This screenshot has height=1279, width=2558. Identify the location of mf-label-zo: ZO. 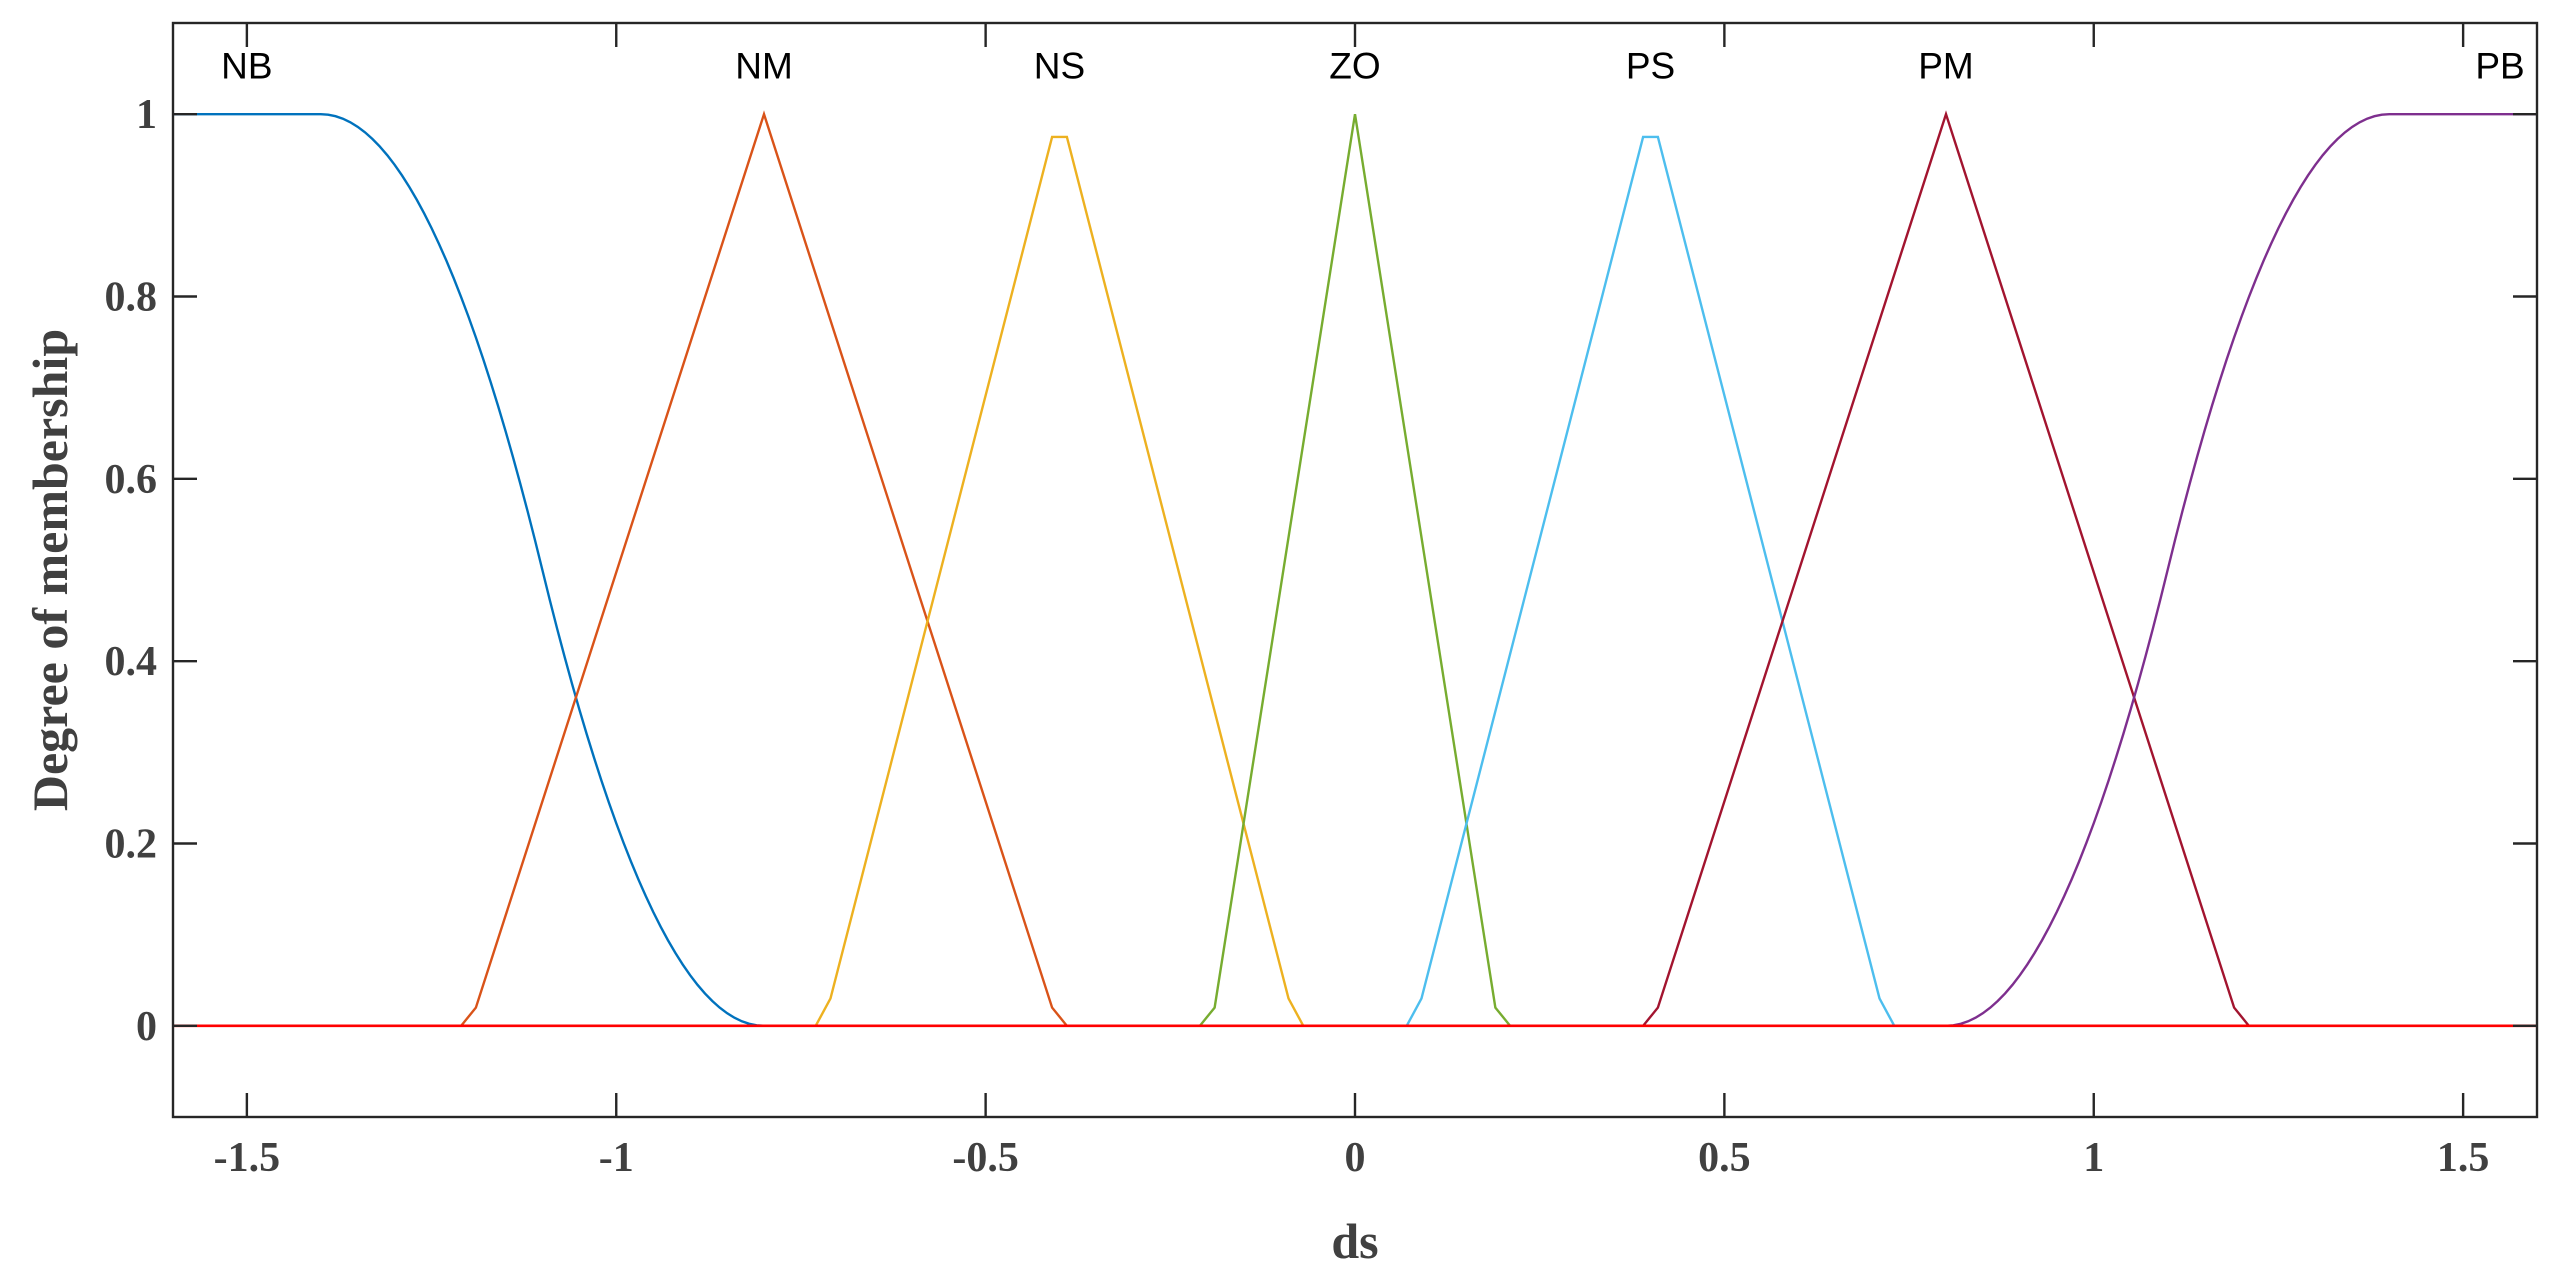
(1354, 66).